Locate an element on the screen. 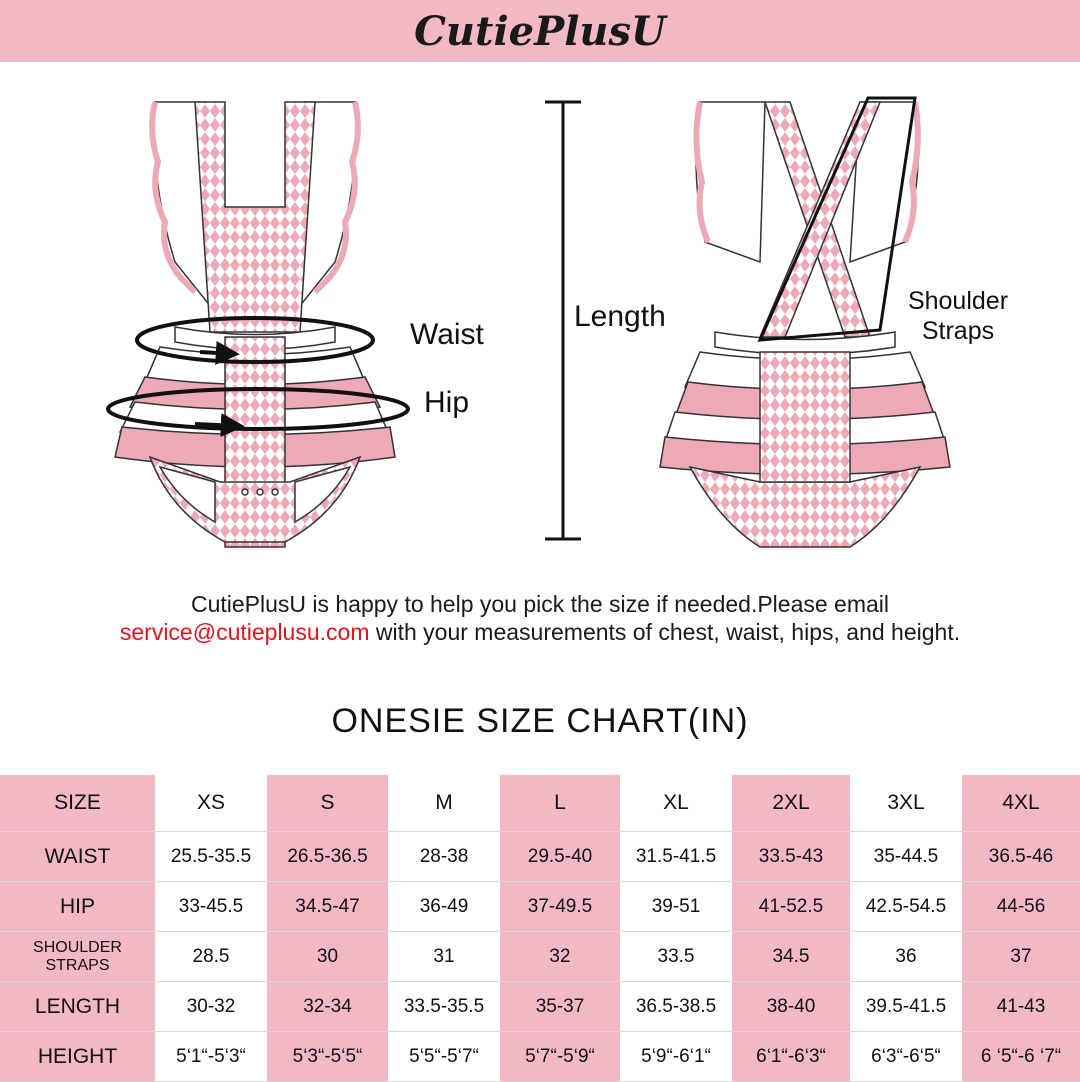 Image resolution: width=1080 pixels, height=1082 pixels. table-cell: 26.5-36.5 is located at coordinates (327, 856).